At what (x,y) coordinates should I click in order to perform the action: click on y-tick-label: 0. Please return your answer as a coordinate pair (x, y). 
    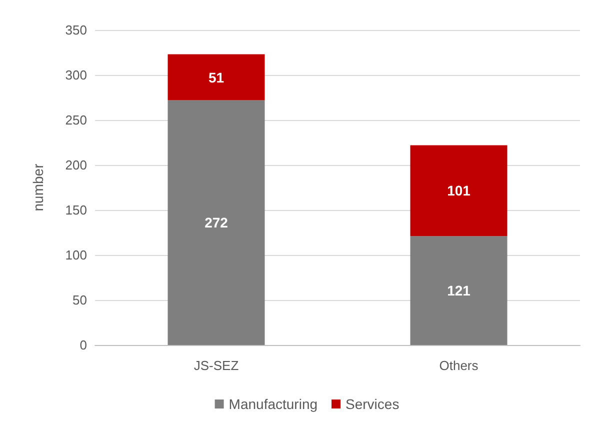
    Looking at the image, I should click on (83, 345).